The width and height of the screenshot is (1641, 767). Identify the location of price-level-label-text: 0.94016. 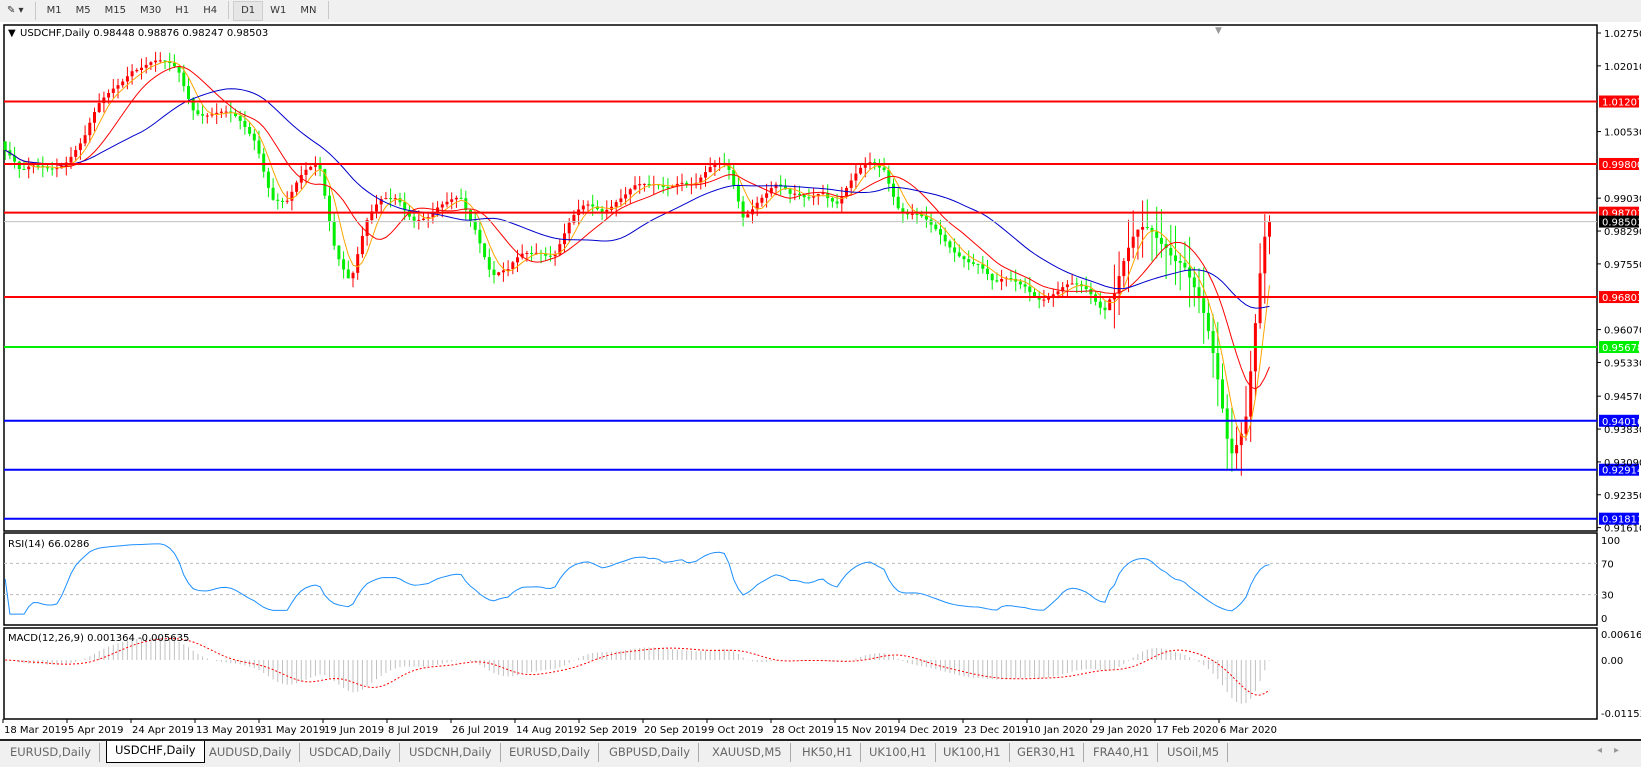
(1621, 422).